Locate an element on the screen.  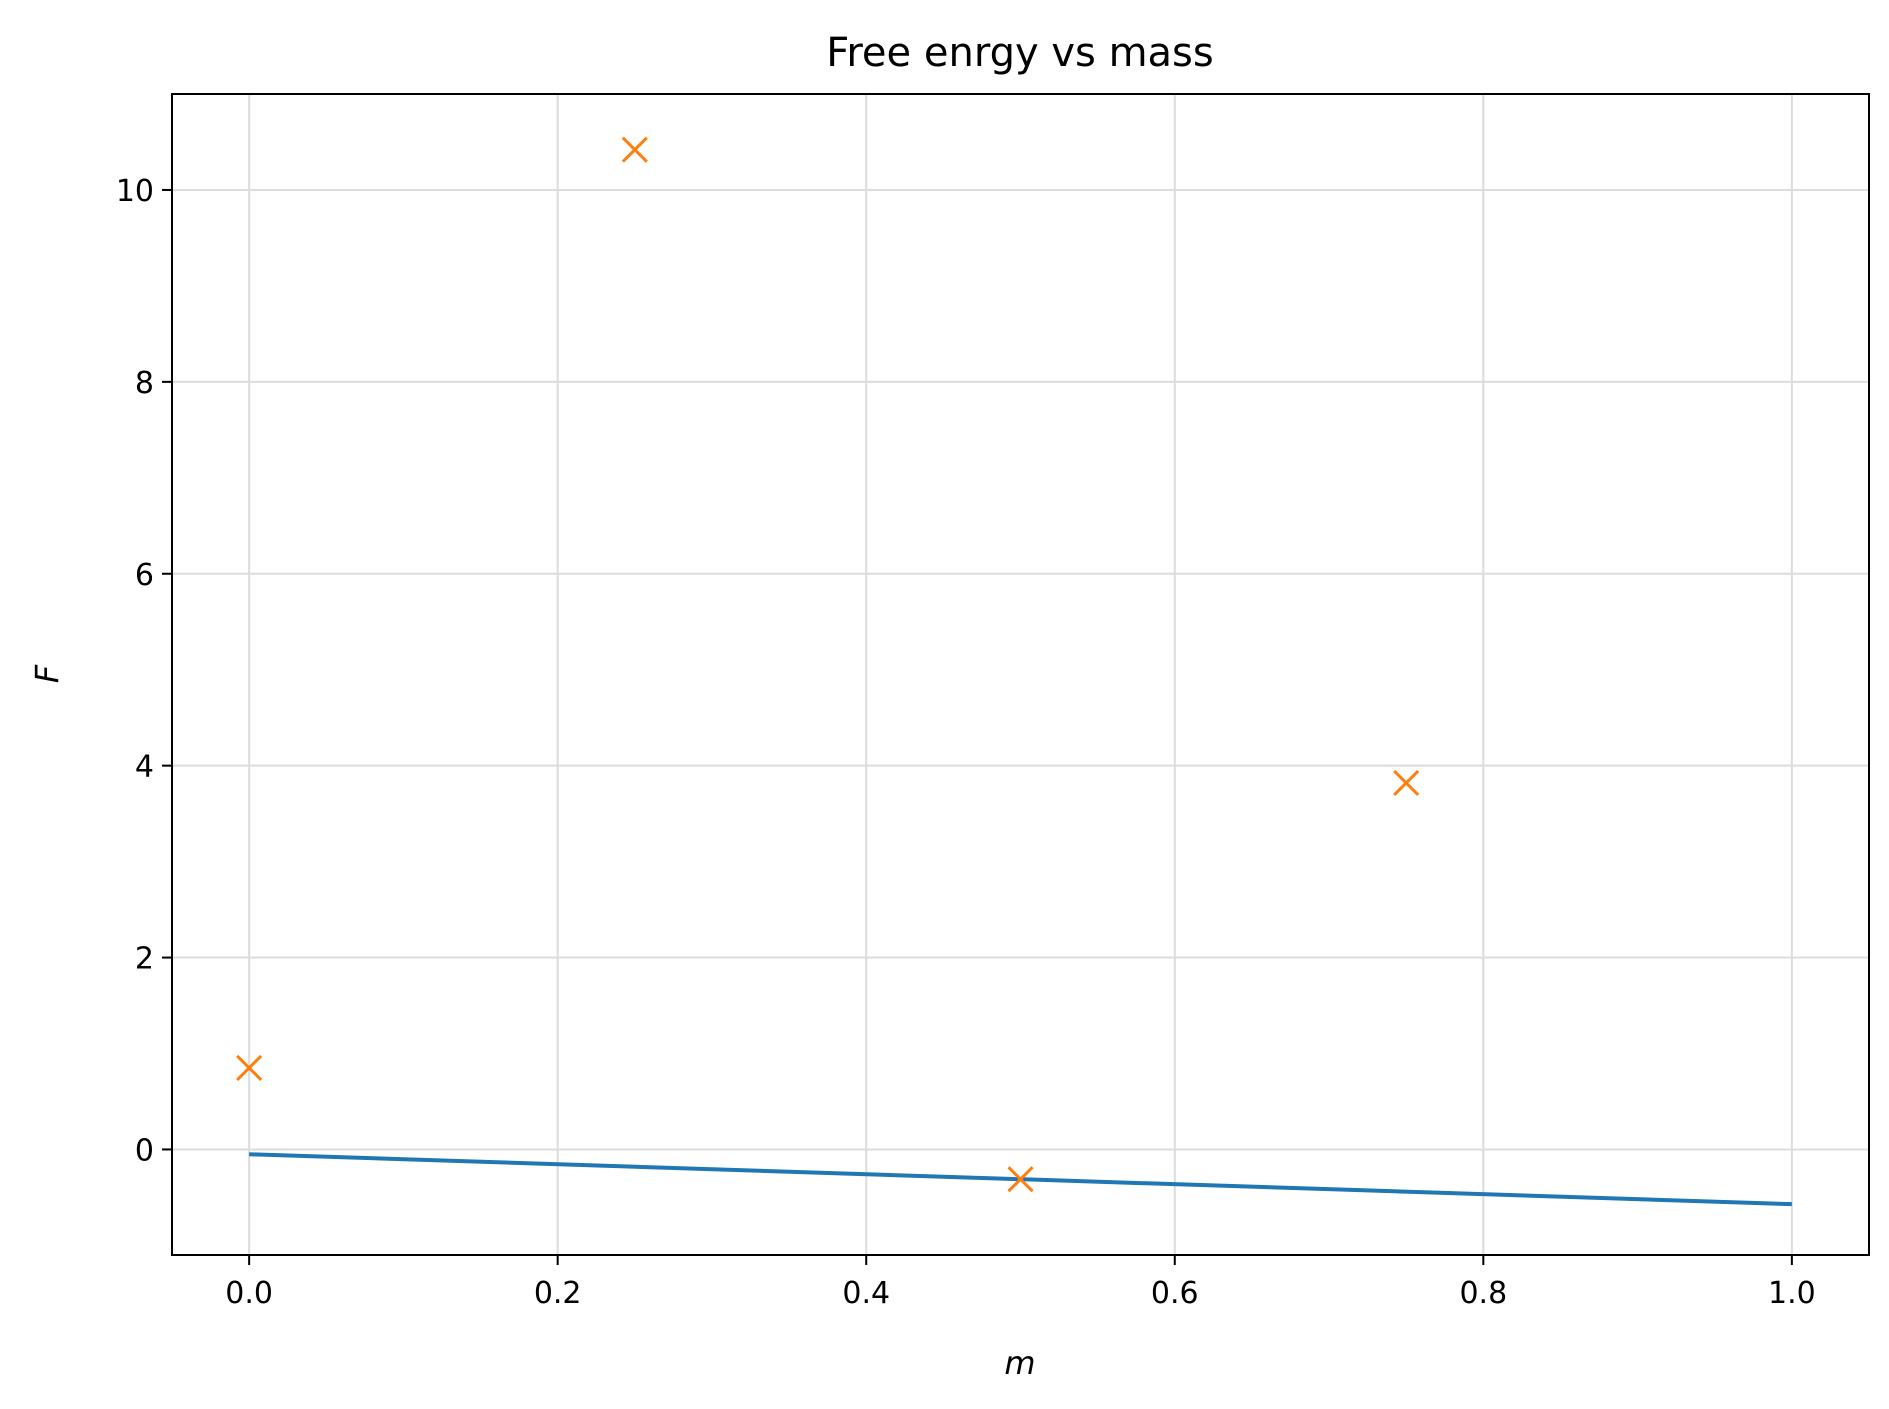
x-axis-title: m is located at coordinates (1019, 1363).